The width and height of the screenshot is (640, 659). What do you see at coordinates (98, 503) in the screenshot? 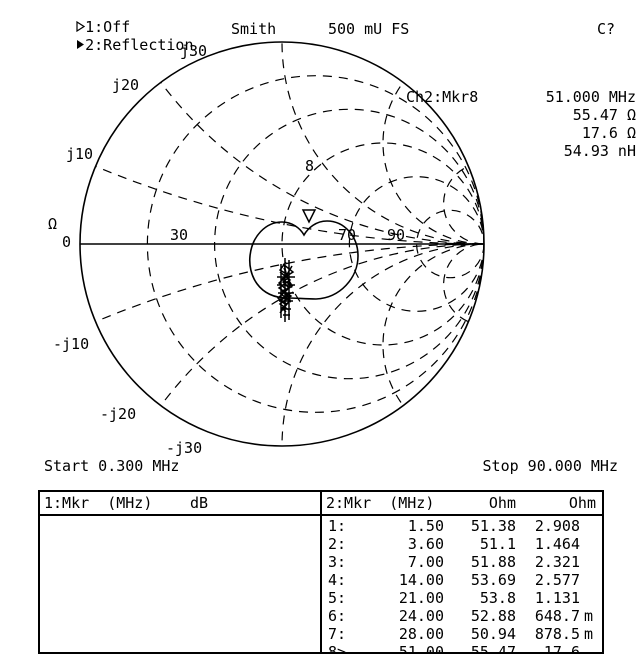
I see `marker-table-1-title: 1:Mkr (MHz)` at bounding box center [98, 503].